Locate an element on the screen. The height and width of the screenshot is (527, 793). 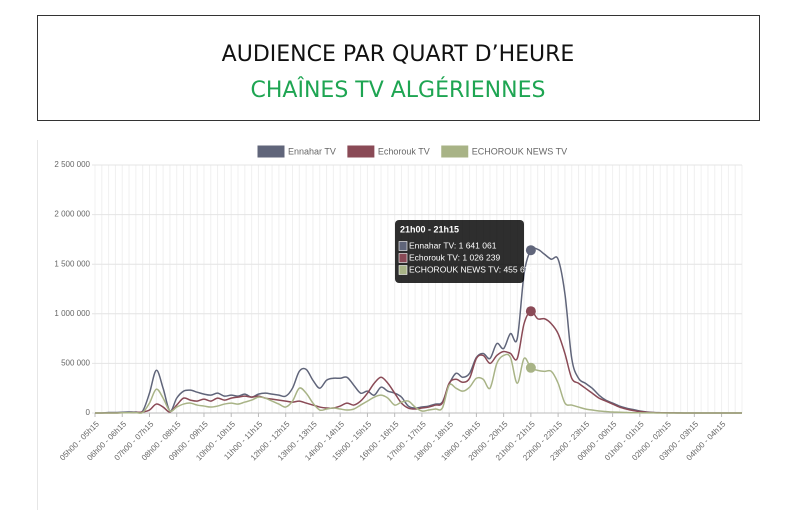
chart-title: AUDIENCE PAR QUART D’HEURE is located at coordinates (398, 54).